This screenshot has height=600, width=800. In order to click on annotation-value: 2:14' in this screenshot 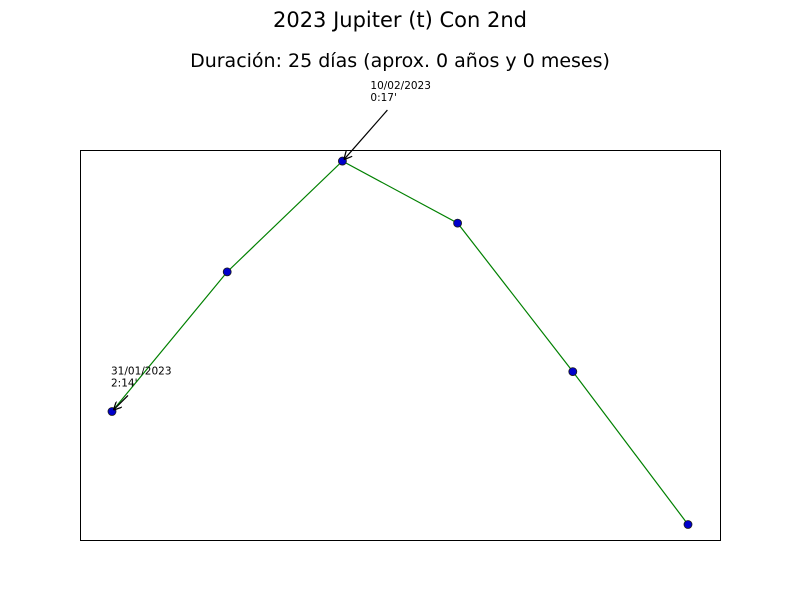, I will do `click(124, 383)`.